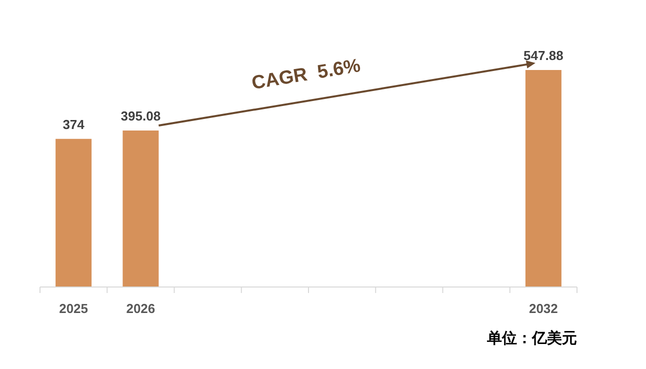  I want to click on x-tick-label: 2026, so click(141, 308).